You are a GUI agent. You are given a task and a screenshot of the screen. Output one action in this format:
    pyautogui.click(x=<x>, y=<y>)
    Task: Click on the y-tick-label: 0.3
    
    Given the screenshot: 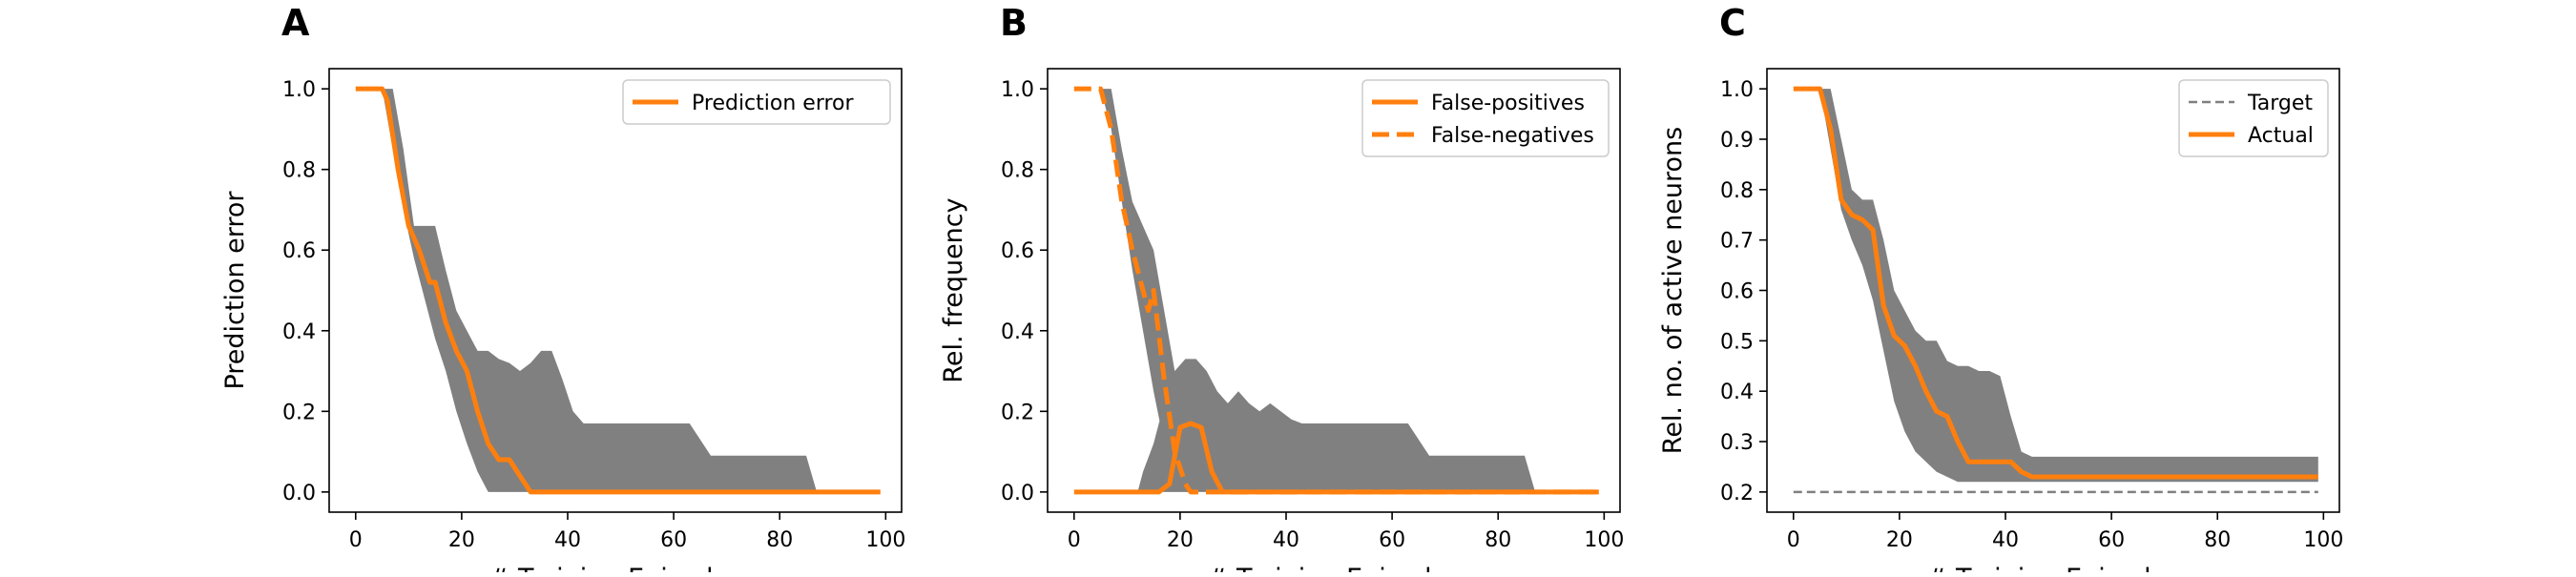 What is the action you would take?
    pyautogui.click(x=1737, y=443)
    